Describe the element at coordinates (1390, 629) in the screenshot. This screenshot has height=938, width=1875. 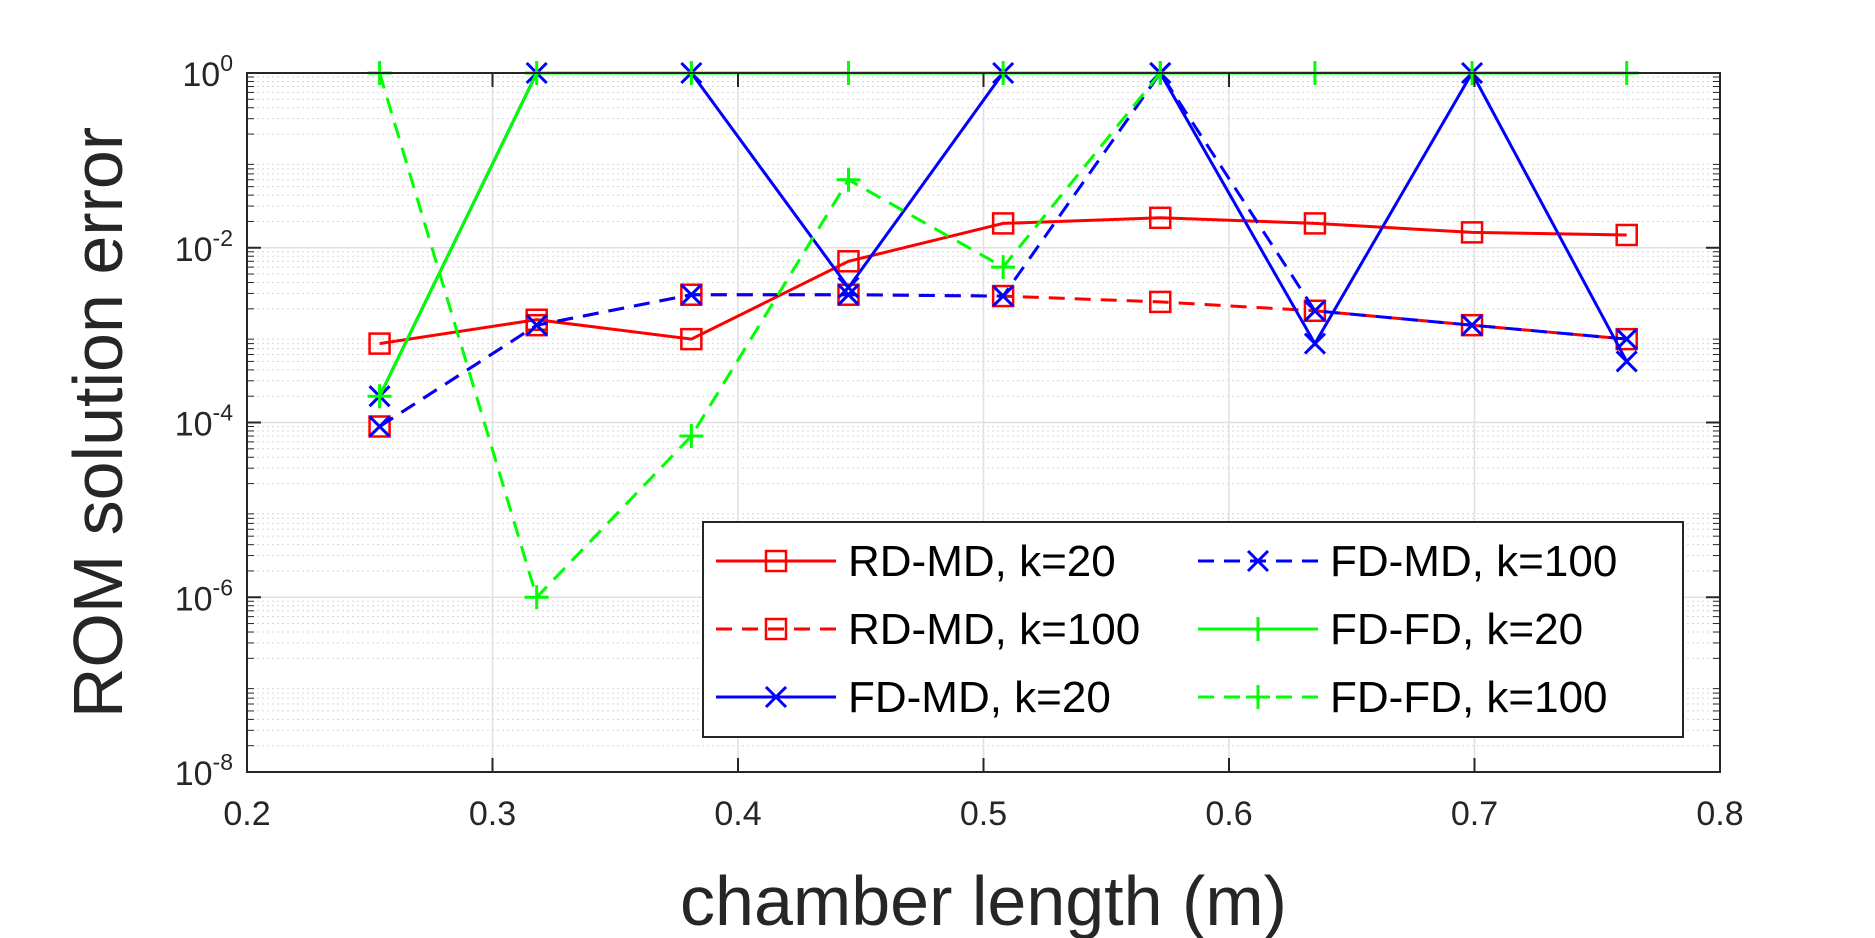
I see `legend-item: FD-FD, k=20` at that location.